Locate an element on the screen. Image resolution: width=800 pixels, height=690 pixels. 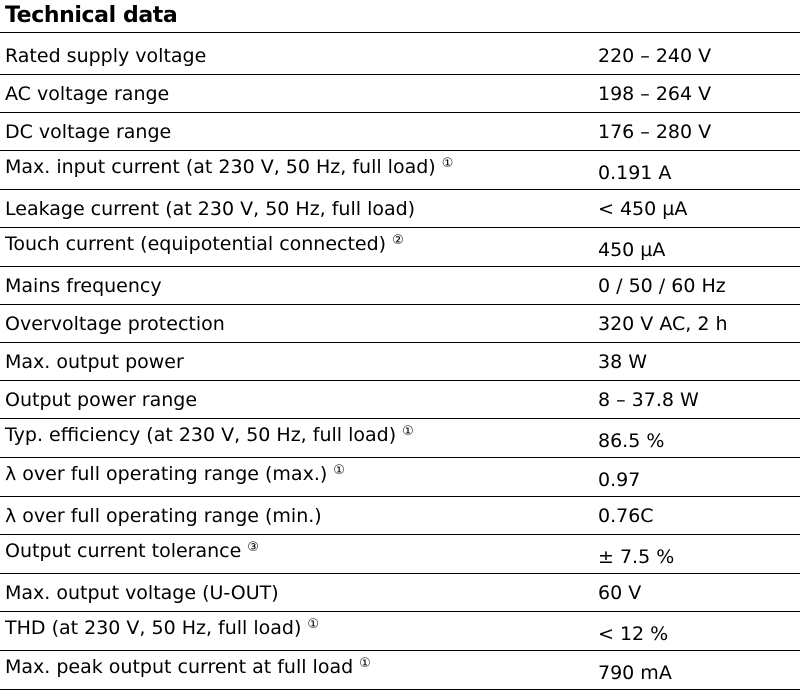
table-row: Output current tolerance ③ ± 7.5 % is located at coordinates (400, 554).